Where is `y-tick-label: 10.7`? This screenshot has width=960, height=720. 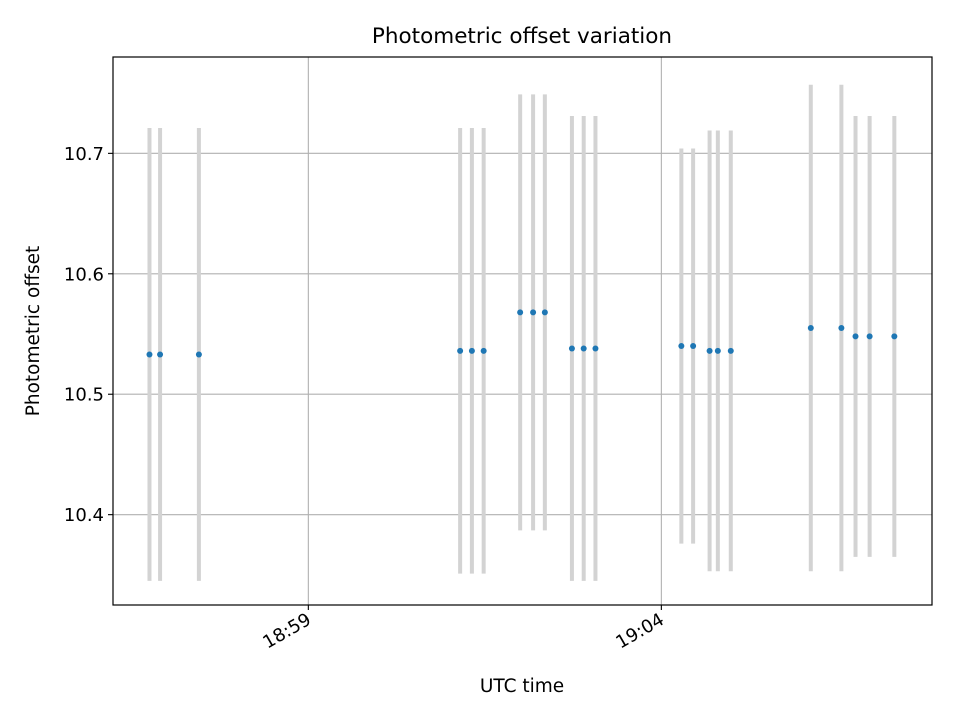 y-tick-label: 10.7 is located at coordinates (84, 154).